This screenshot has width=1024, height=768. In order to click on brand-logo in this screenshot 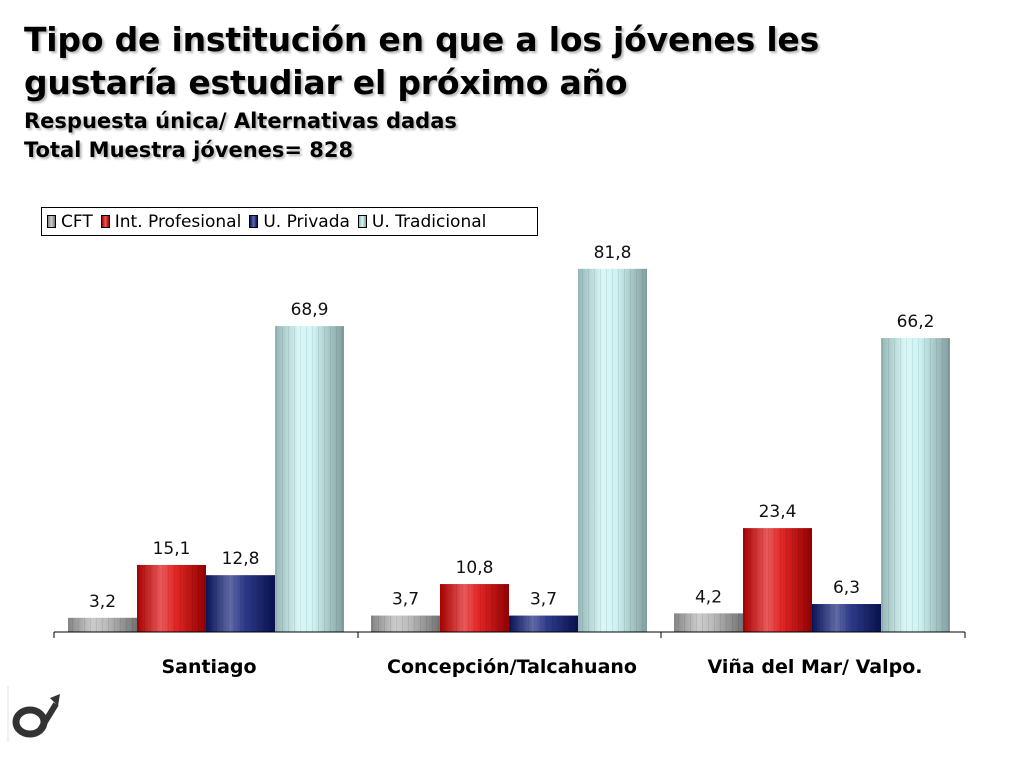, I will do `click(33, 714)`.